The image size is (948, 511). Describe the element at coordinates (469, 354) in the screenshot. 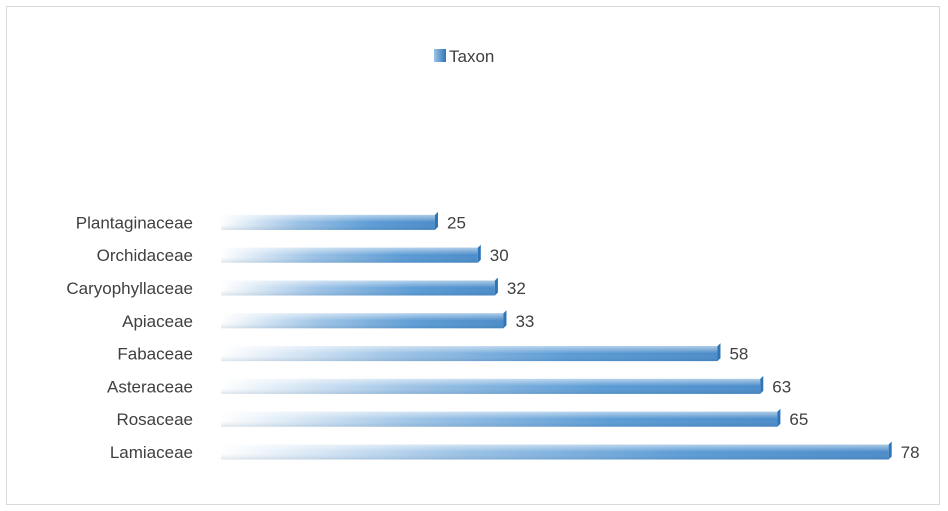

I see `bar-shine-fabaceae` at that location.